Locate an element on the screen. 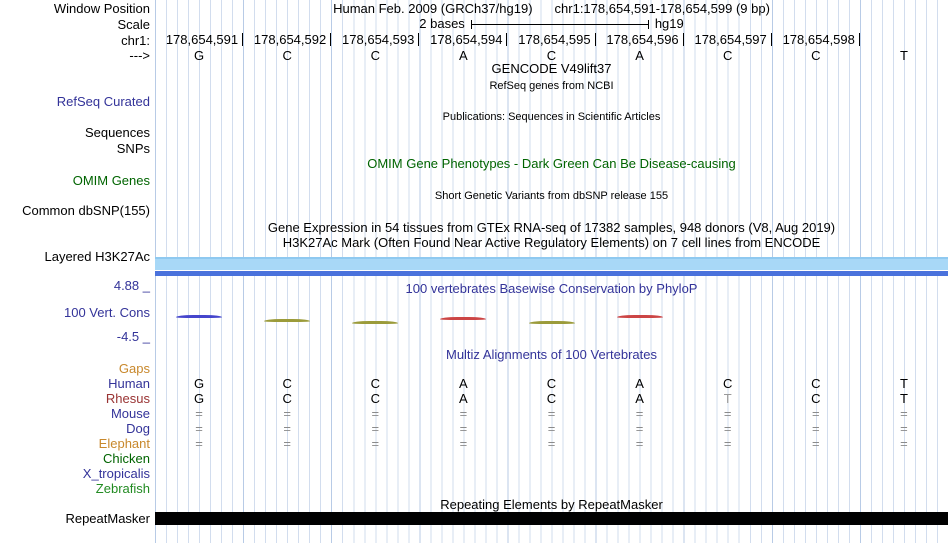  track-label-sequences: Sequences is located at coordinates (117, 132).